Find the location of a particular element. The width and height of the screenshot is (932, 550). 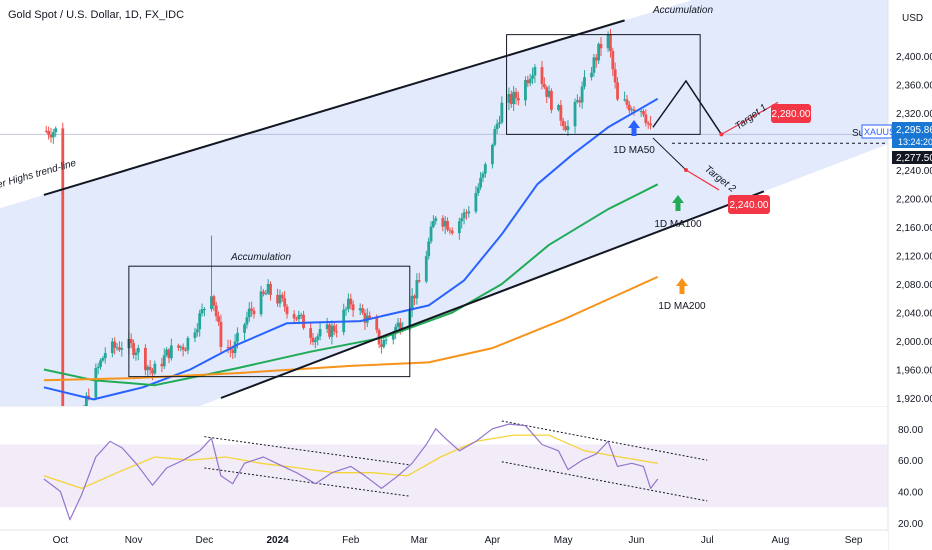

target2-leader is located at coordinates (702, 180).